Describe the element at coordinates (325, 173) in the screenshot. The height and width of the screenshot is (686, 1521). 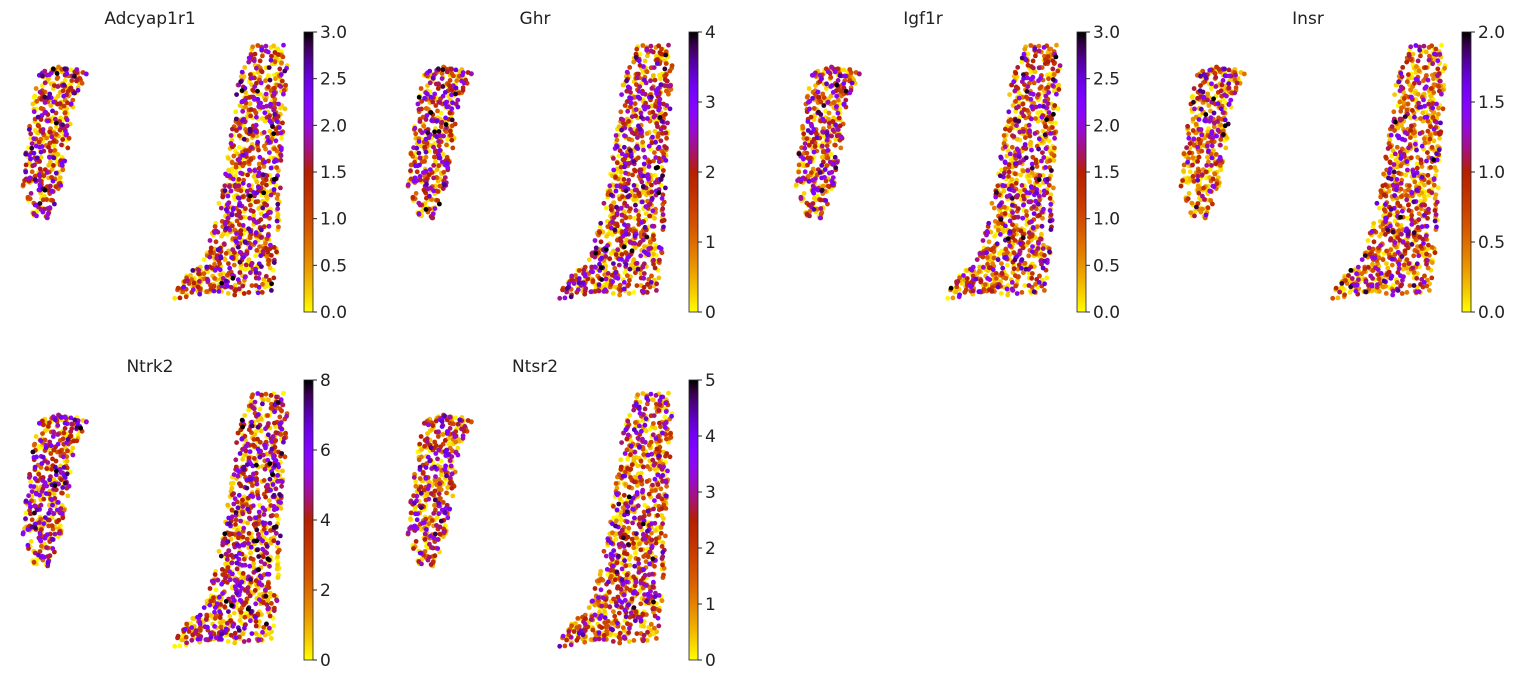
I see `colorbar: 0.00.51.01.52.02.53.0` at that location.